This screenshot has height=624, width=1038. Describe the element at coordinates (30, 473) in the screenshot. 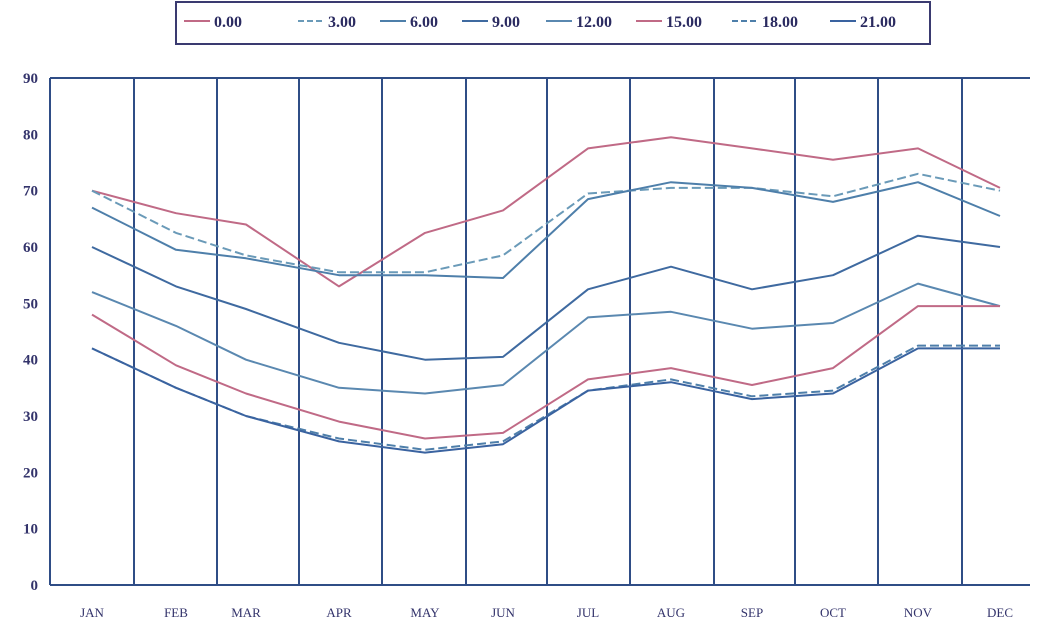

I see `y-tick-label: 20` at that location.